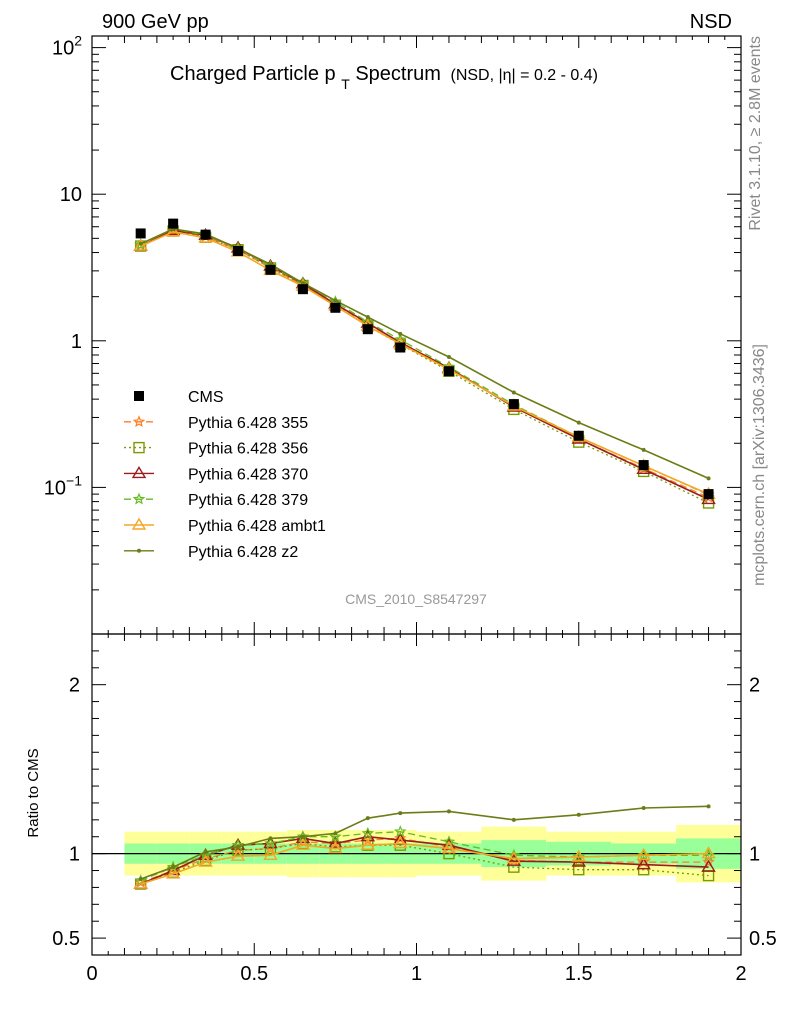 This screenshot has height=1024, width=786. Describe the element at coordinates (74, 855) in the screenshot. I see `ratio-tick-label: 1` at that location.